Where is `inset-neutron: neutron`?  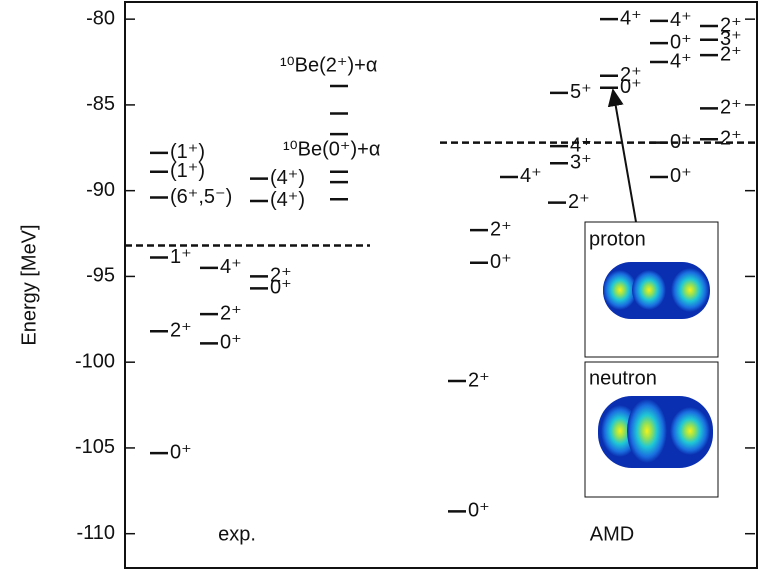
inset-neutron: neutron is located at coordinates (651, 429).